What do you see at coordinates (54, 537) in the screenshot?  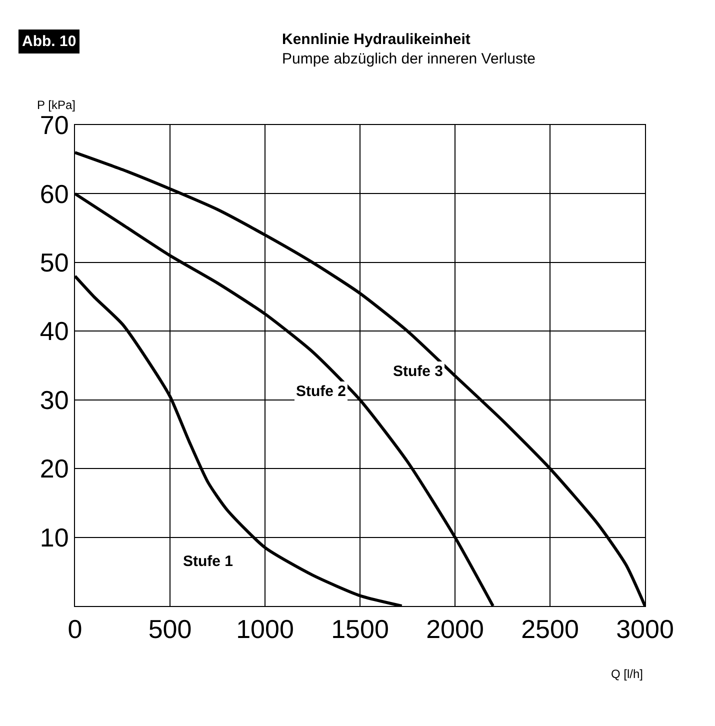 I see `y-tick-label: 10` at bounding box center [54, 537].